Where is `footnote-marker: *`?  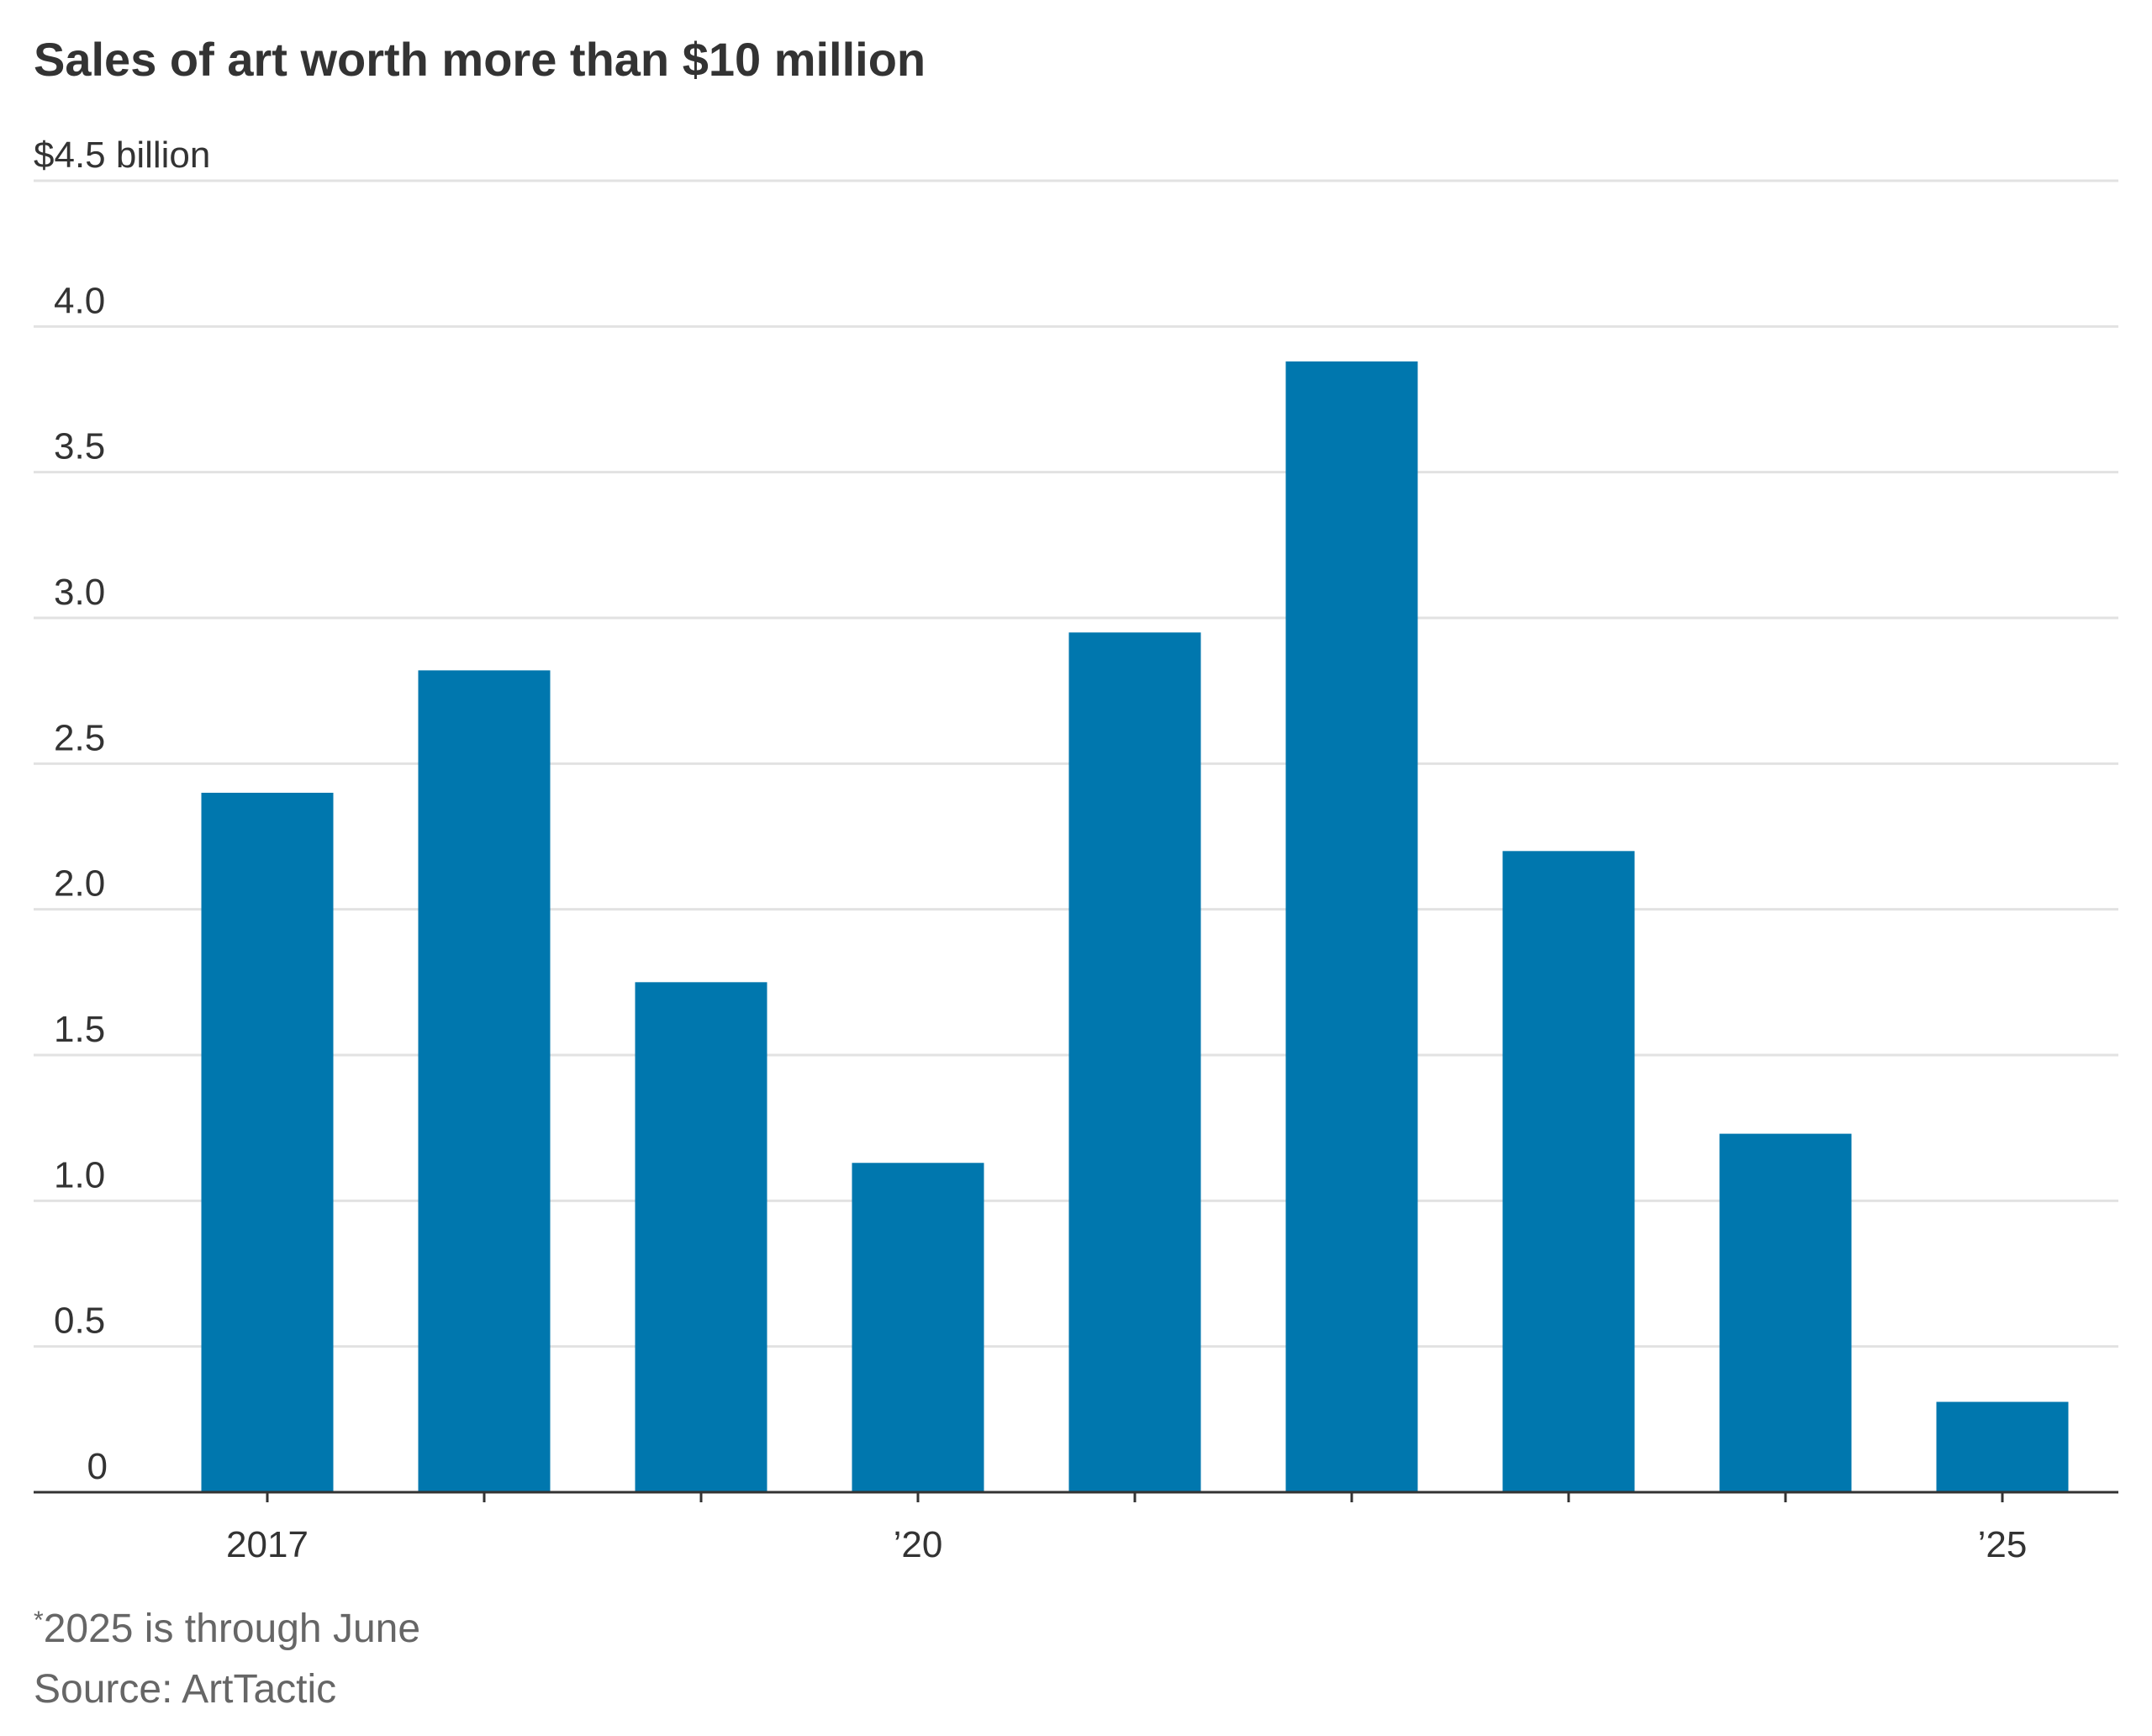 footnote-marker: * is located at coordinates (39, 1620).